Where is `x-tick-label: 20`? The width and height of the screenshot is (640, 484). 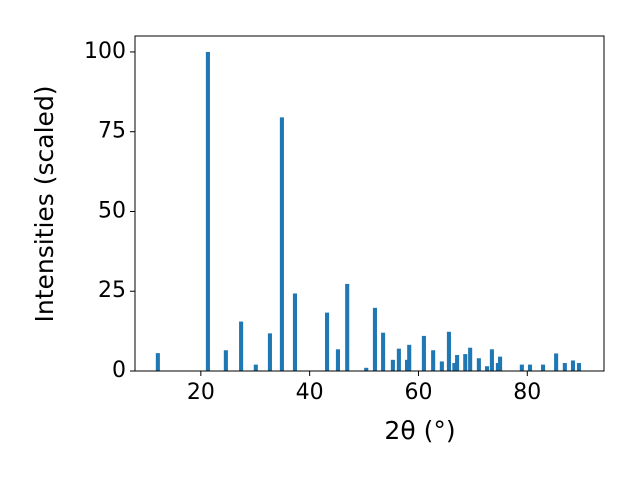
x-tick-label: 20 is located at coordinates (201, 392).